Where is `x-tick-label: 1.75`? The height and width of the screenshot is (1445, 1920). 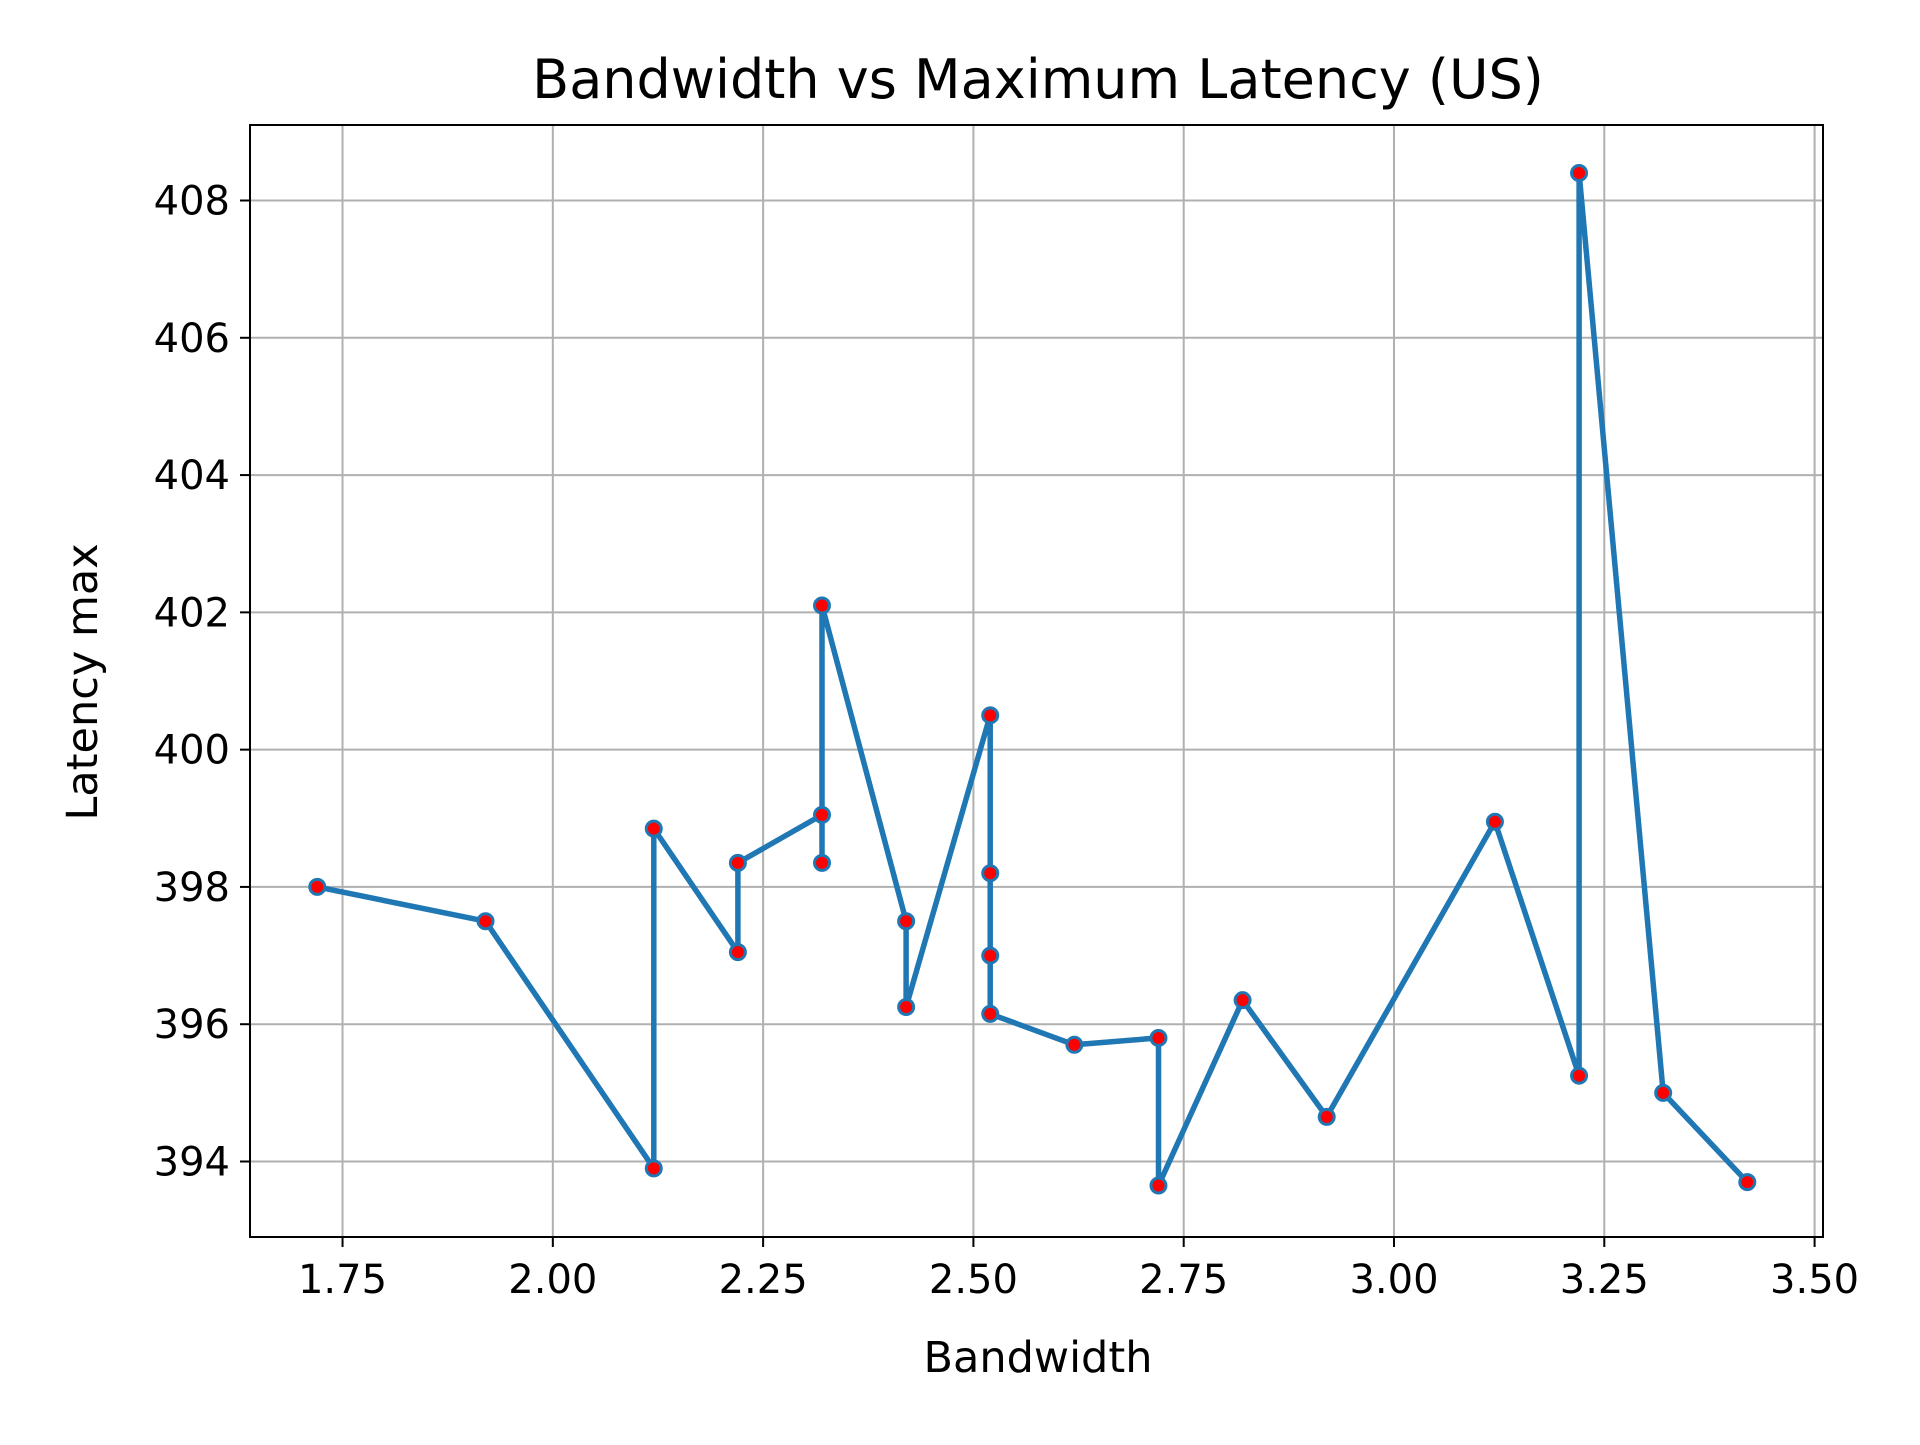
x-tick-label: 1.75 is located at coordinates (342, 1280).